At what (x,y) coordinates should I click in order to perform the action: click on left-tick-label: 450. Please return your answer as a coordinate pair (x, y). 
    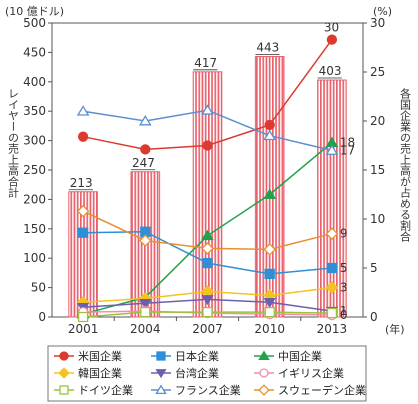
    Looking at the image, I should click on (34, 52).